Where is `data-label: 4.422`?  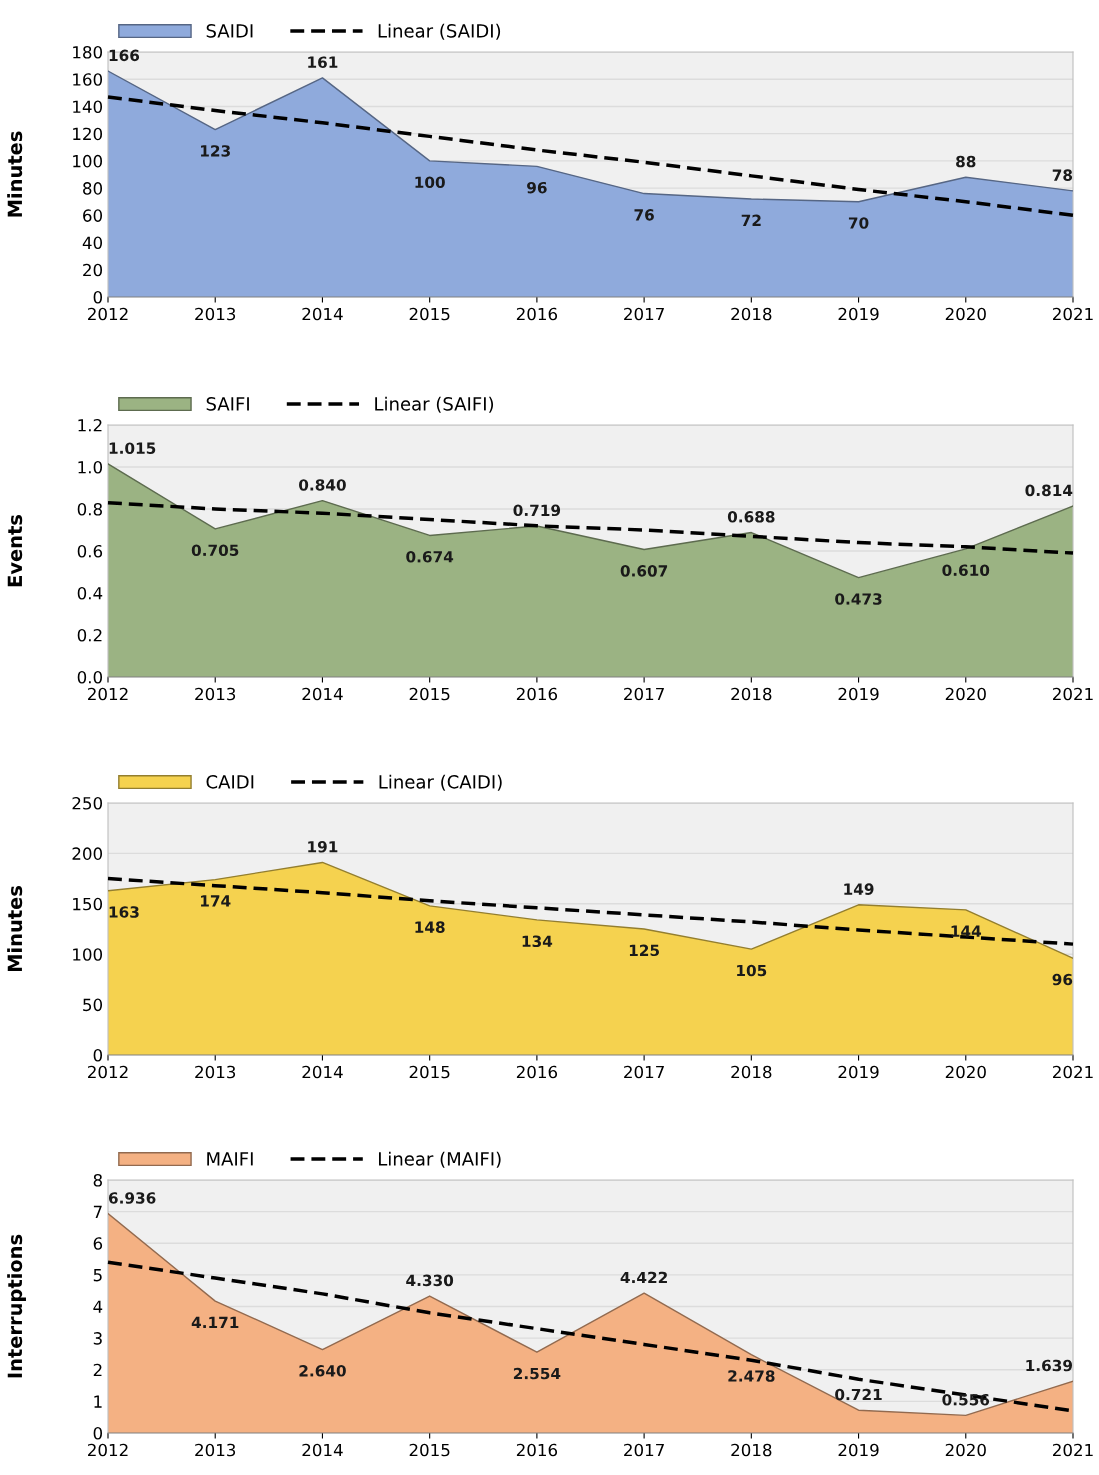
data-label: 4.422 is located at coordinates (643, 1277).